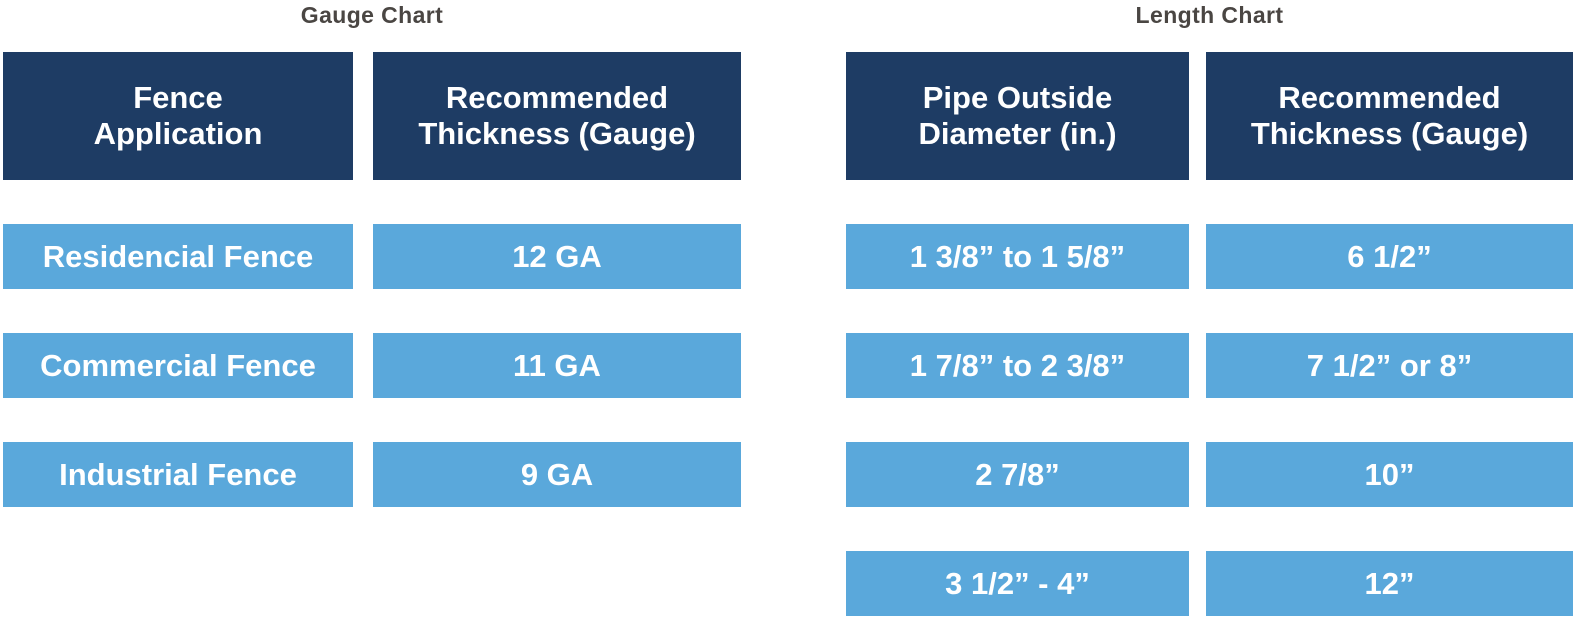  What do you see at coordinates (1389, 583) in the screenshot?
I see `length-cell-value-4: 12”` at bounding box center [1389, 583].